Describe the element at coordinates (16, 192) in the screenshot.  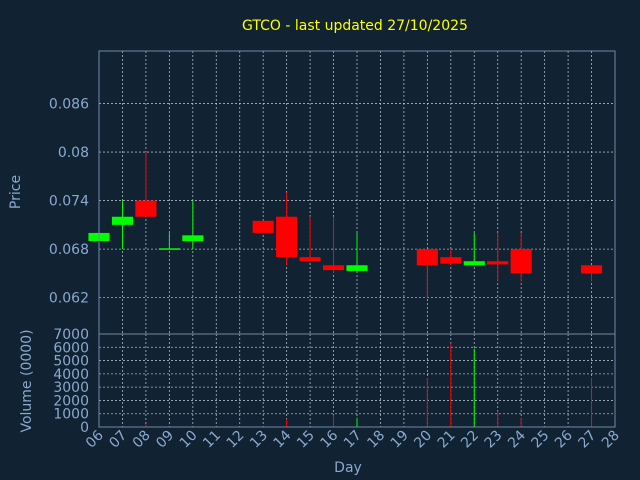
I see `price-axis-label: Price` at that location.